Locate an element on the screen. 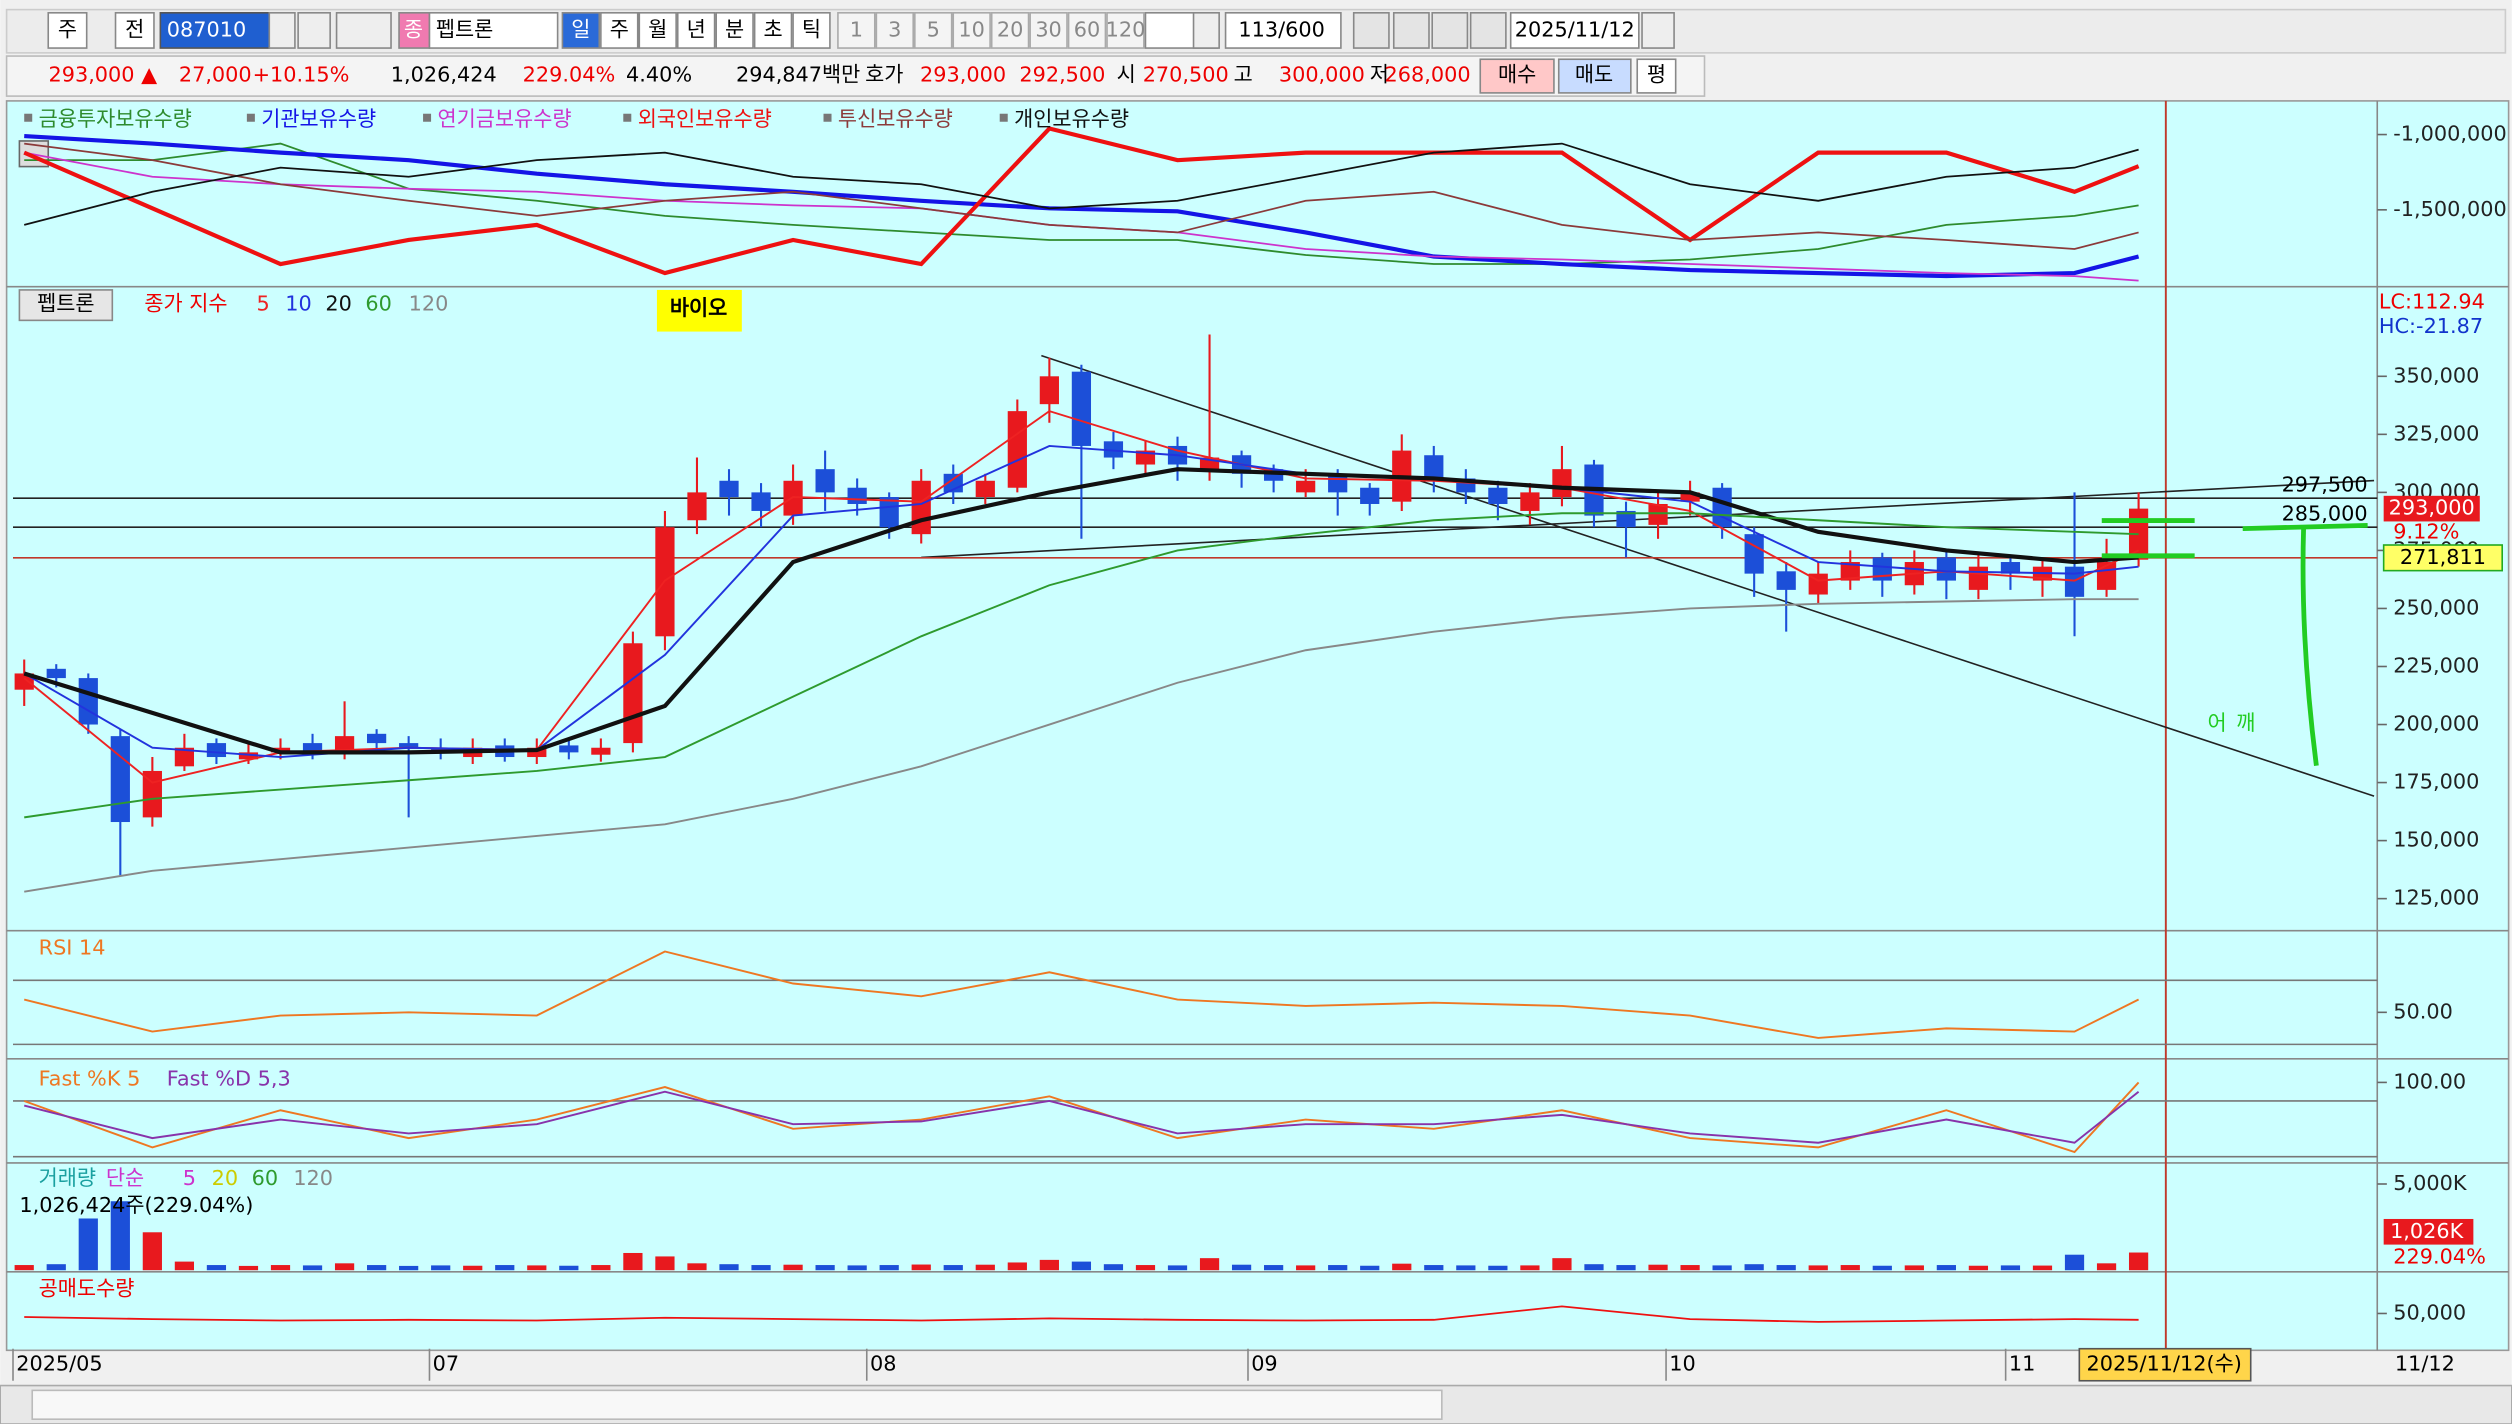 The image size is (2512, 1424). stock-name: 펩트론 is located at coordinates (464, 29).